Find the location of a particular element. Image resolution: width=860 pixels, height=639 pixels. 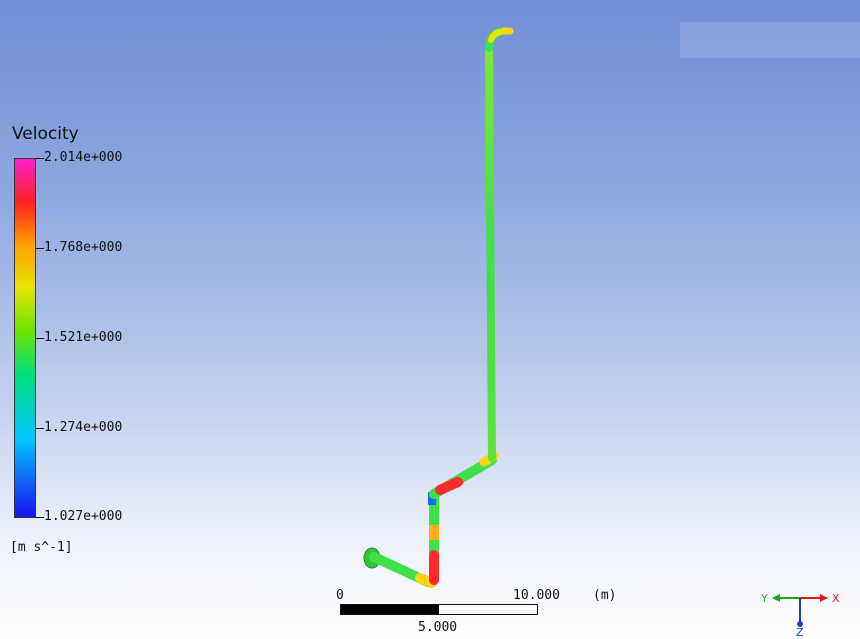

x-axis-arrow is located at coordinates (824, 598).